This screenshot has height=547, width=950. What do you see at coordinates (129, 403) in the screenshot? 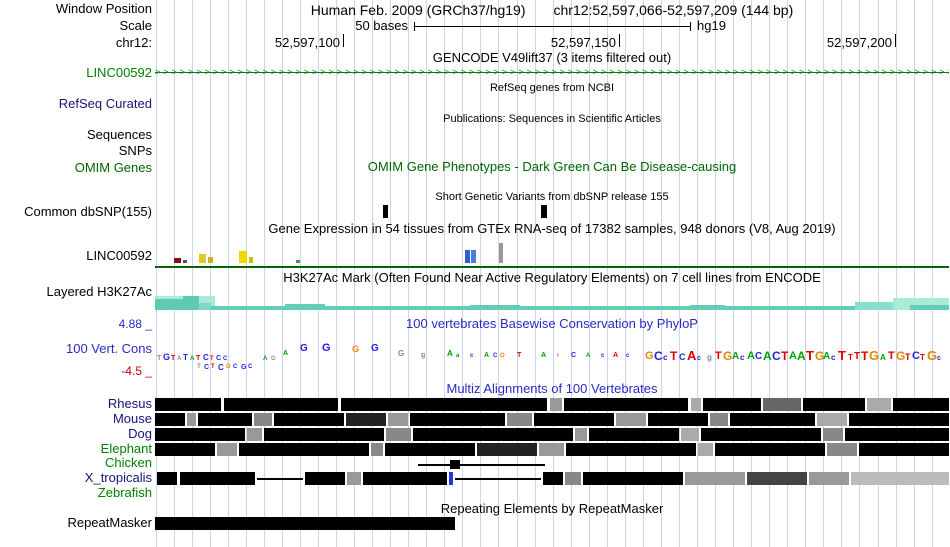
I see `label-rhesus: Rhesus` at bounding box center [129, 403].